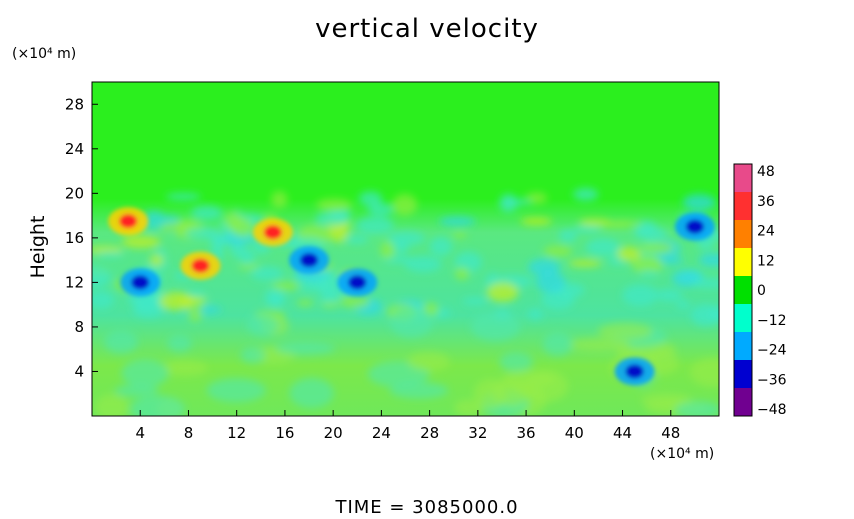 The width and height of the screenshot is (854, 519). I want to click on x-tick-label: 28, so click(429, 433).